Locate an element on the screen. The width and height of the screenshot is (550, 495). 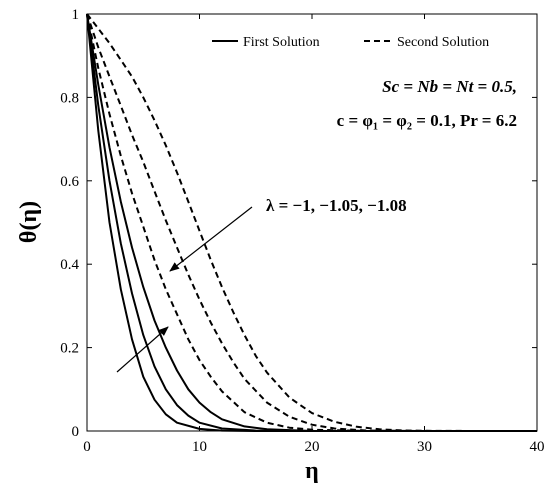
y-axis-label: θ(η) is located at coordinates (29, 222).